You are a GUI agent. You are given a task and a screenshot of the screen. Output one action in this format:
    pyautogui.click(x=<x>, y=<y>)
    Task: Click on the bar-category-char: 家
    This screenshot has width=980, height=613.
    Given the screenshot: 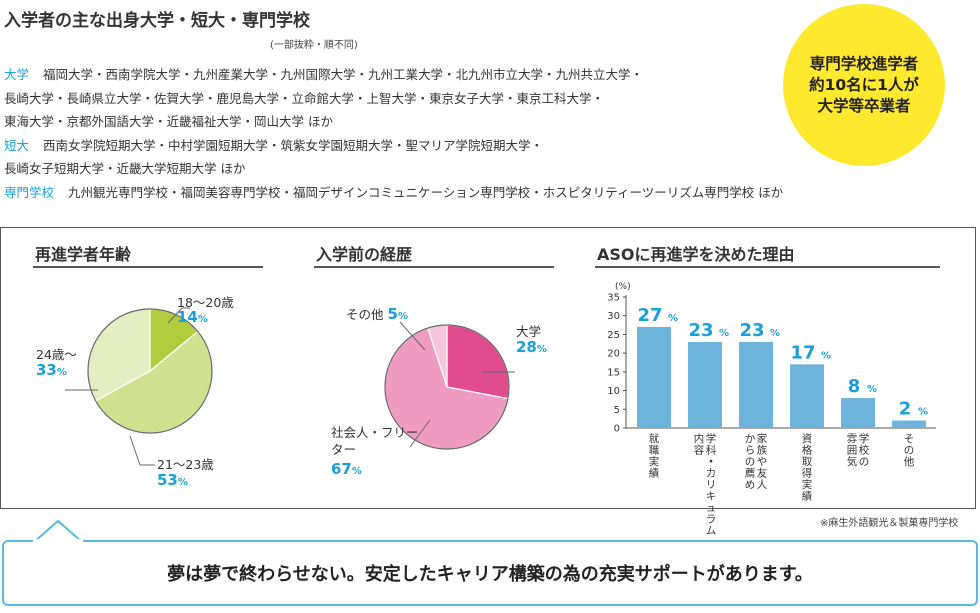 What is the action you would take?
    pyautogui.click(x=762, y=438)
    